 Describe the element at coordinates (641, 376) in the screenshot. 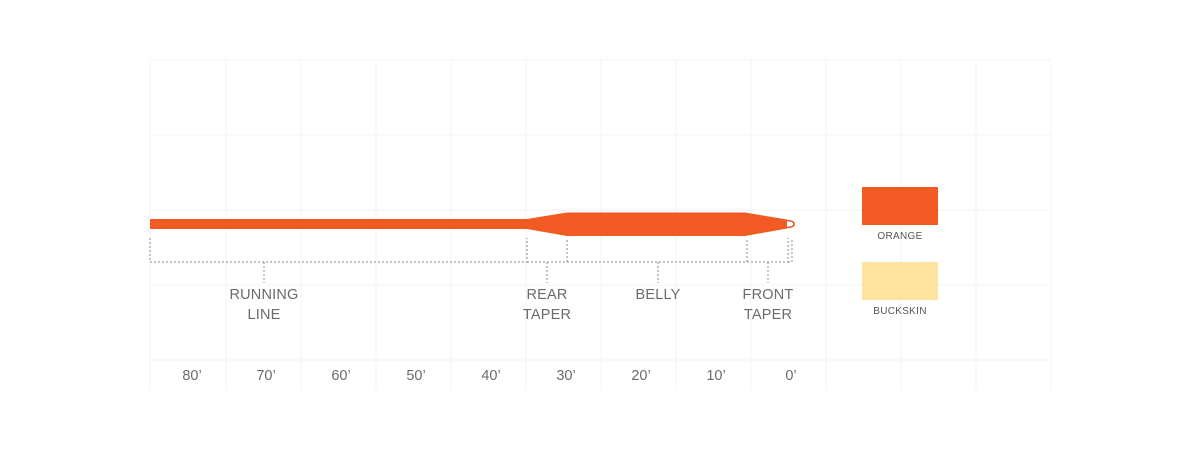

I see `scale-label-20: 20’` at that location.